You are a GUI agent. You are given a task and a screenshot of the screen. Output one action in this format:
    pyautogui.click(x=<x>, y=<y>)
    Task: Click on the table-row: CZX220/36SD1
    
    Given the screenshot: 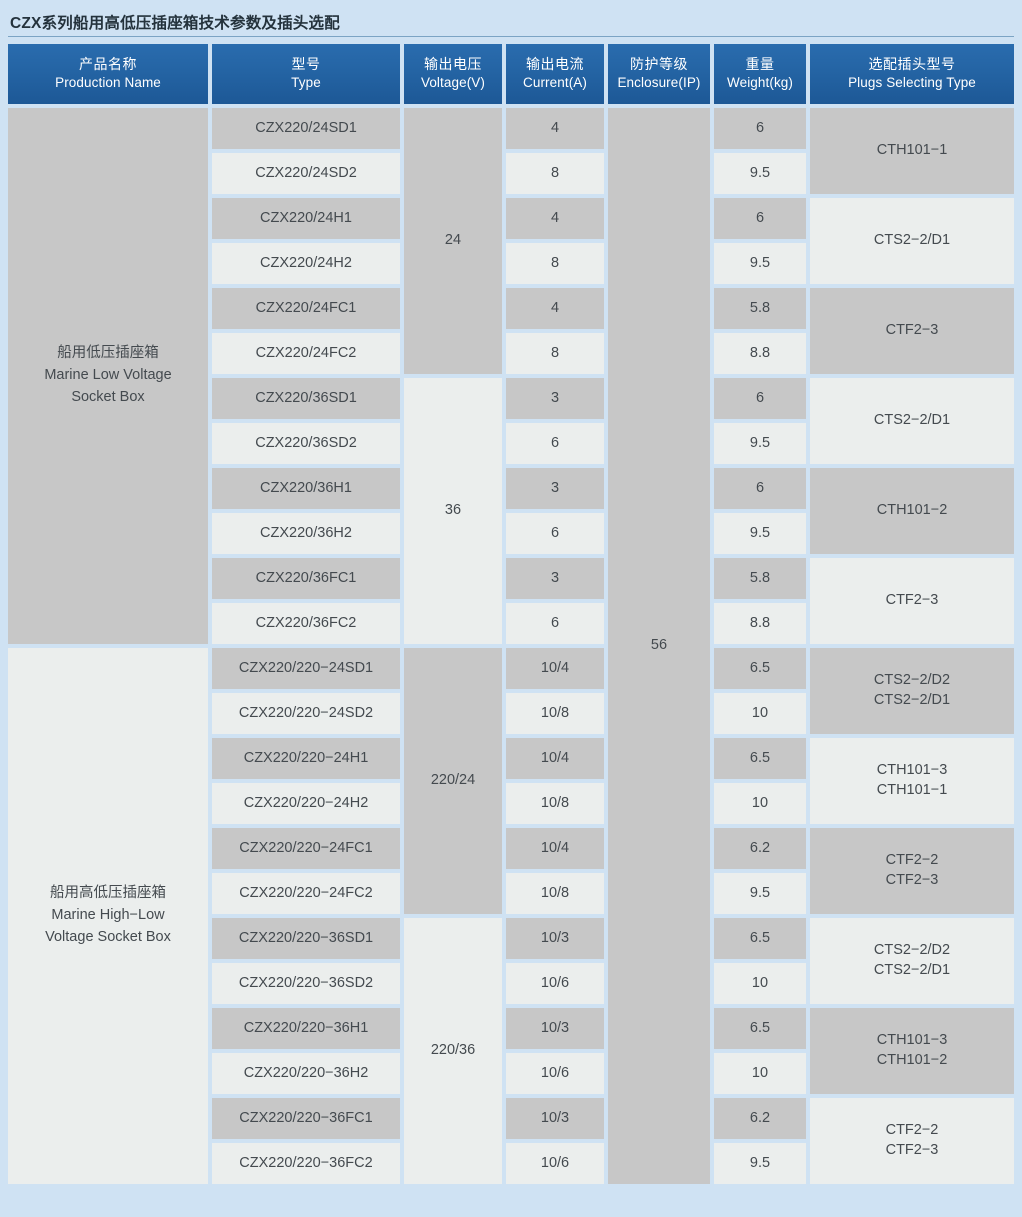 What is the action you would take?
    pyautogui.click(x=306, y=398)
    